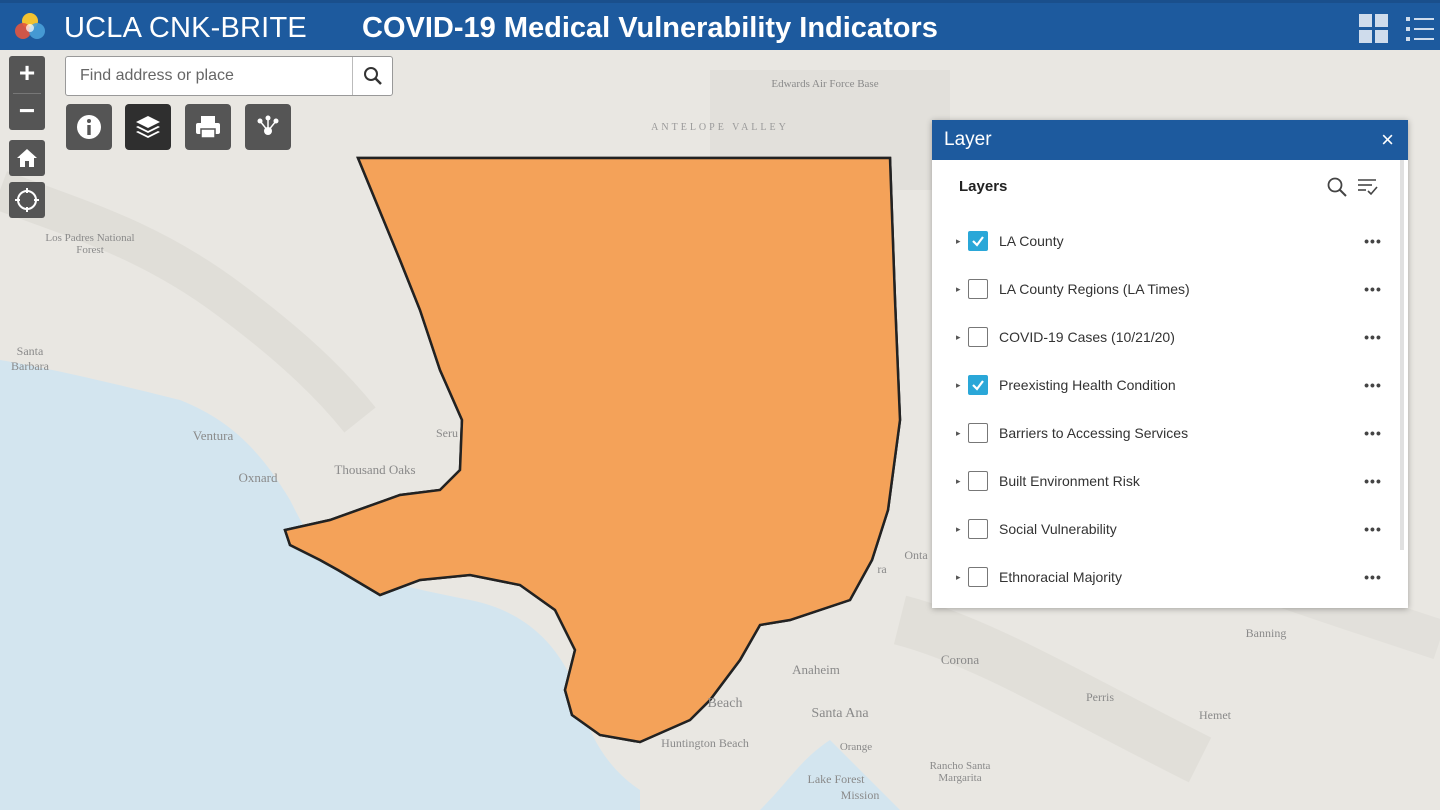 This screenshot has width=1440, height=810. I want to click on label-anaheim: Anaheim, so click(816, 669).